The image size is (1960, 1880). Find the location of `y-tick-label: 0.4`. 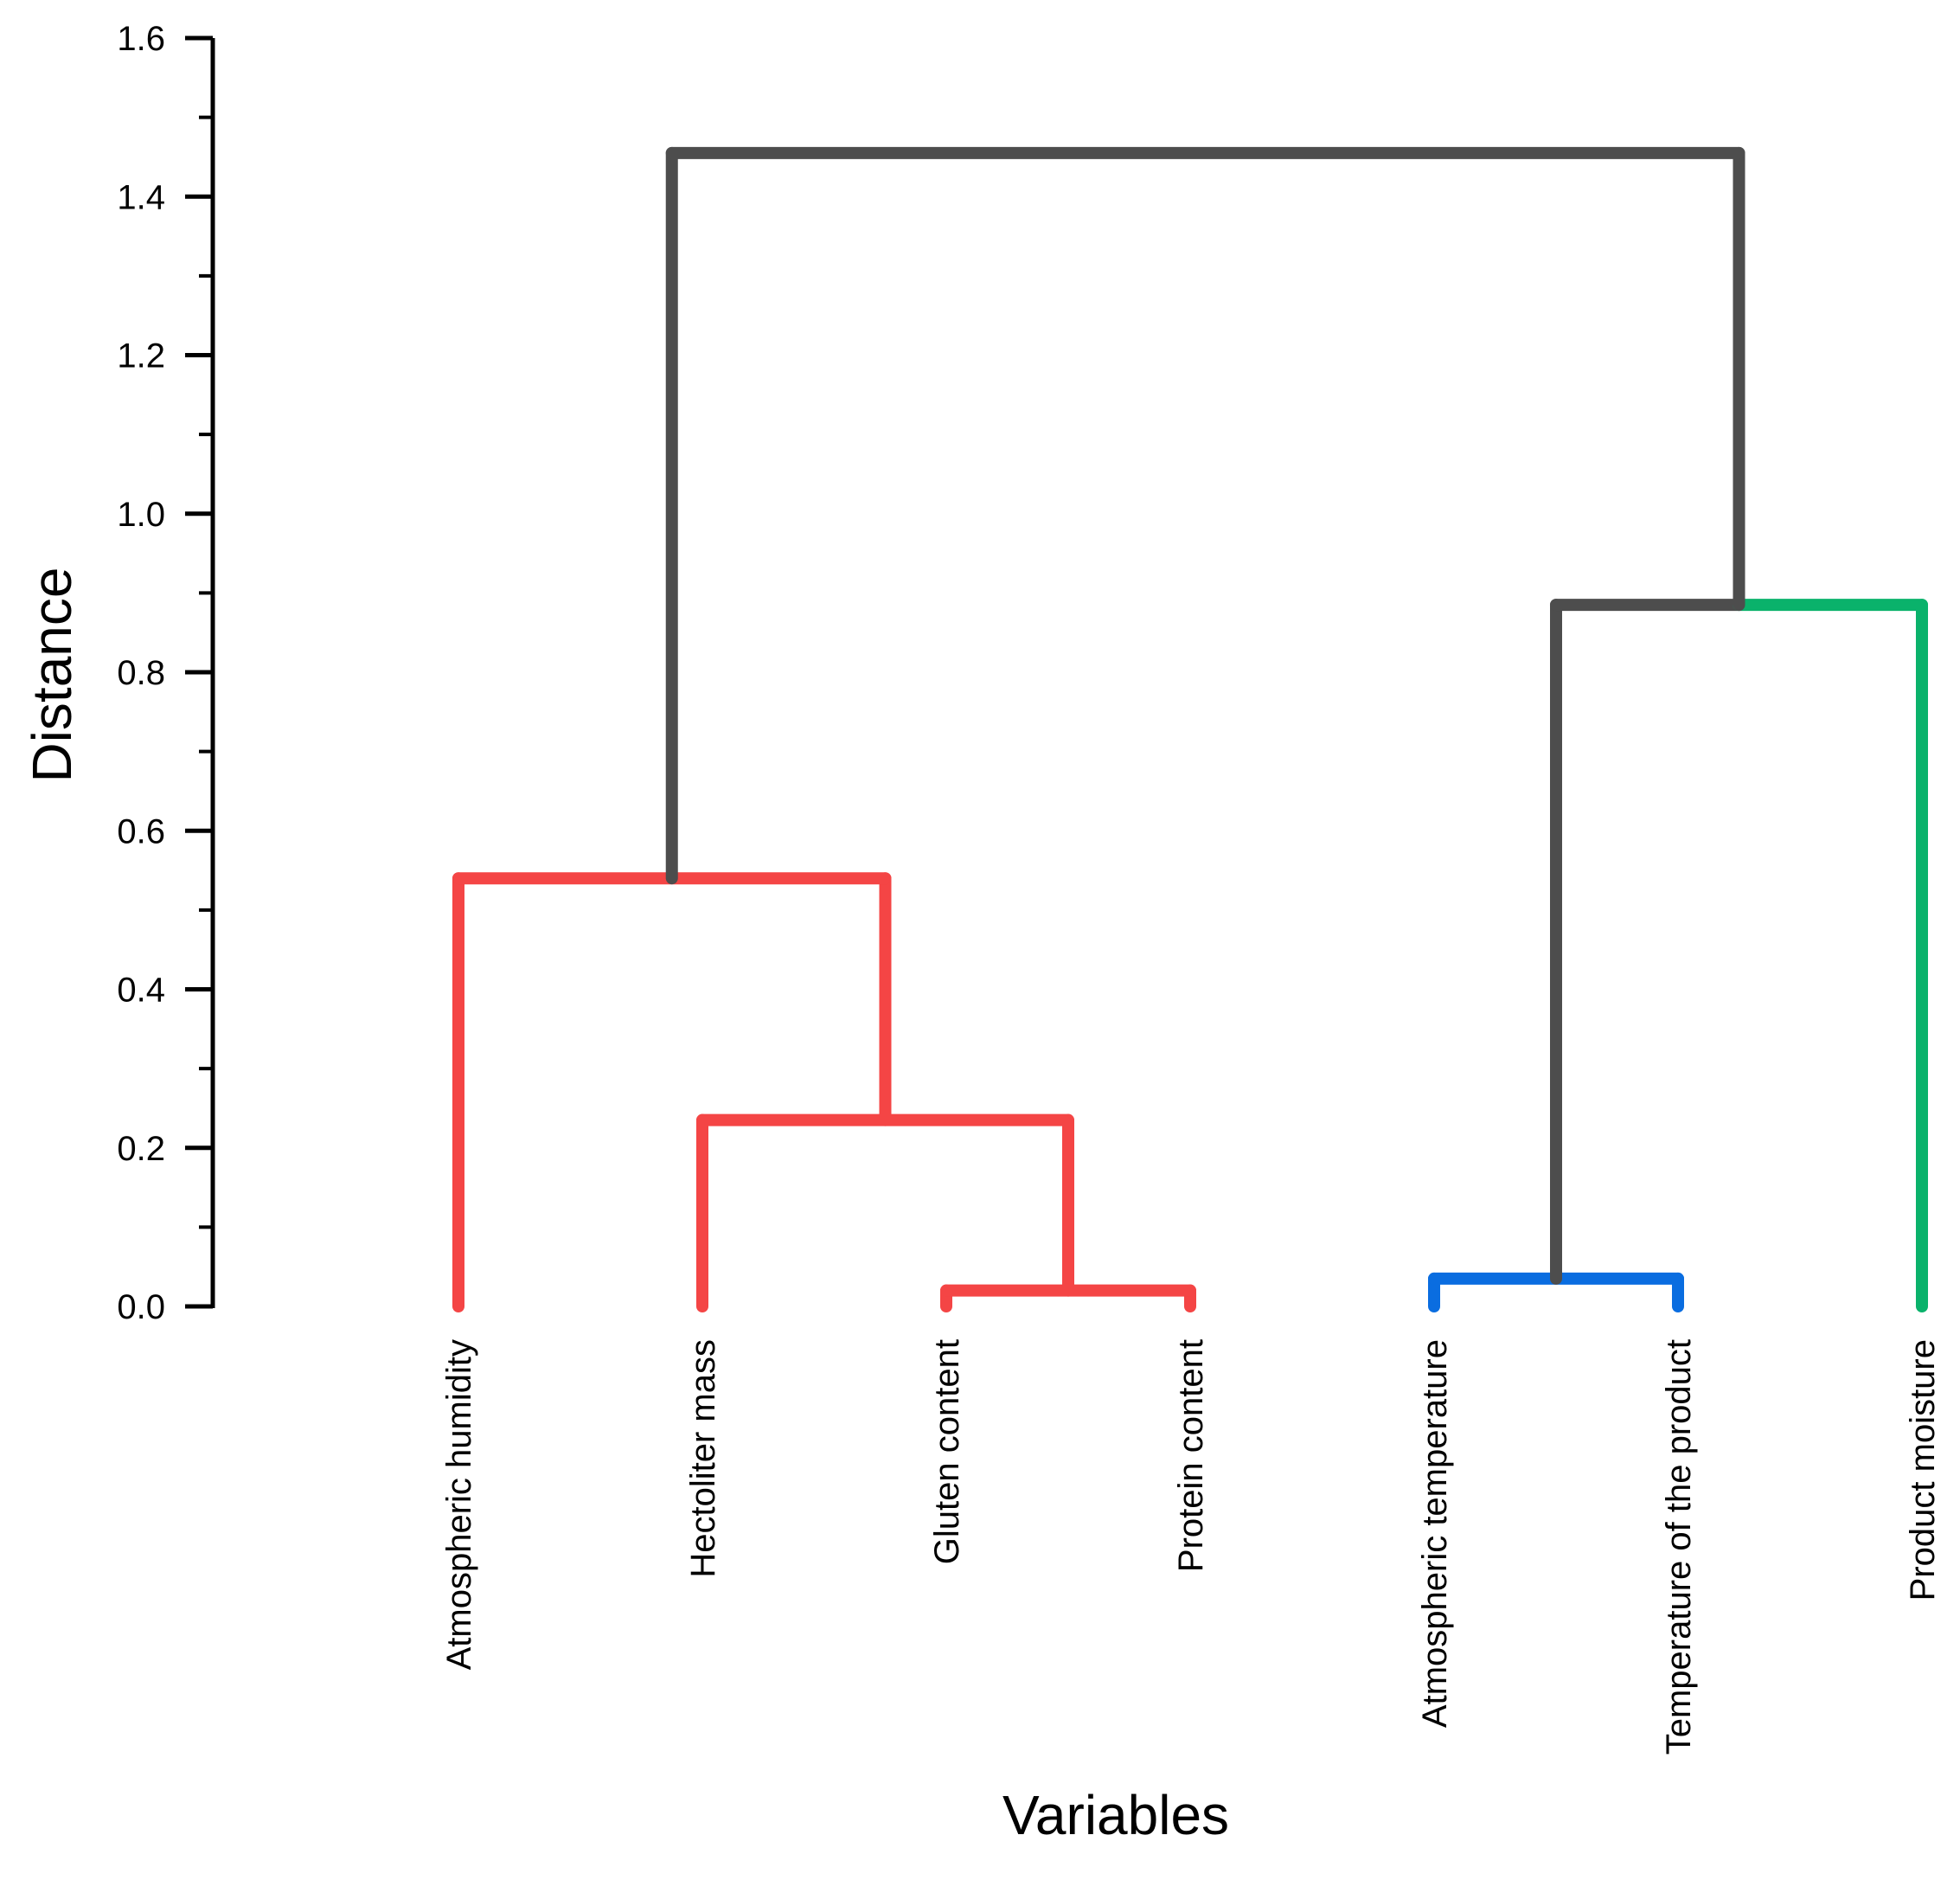

y-tick-label: 0.4 is located at coordinates (141, 991).